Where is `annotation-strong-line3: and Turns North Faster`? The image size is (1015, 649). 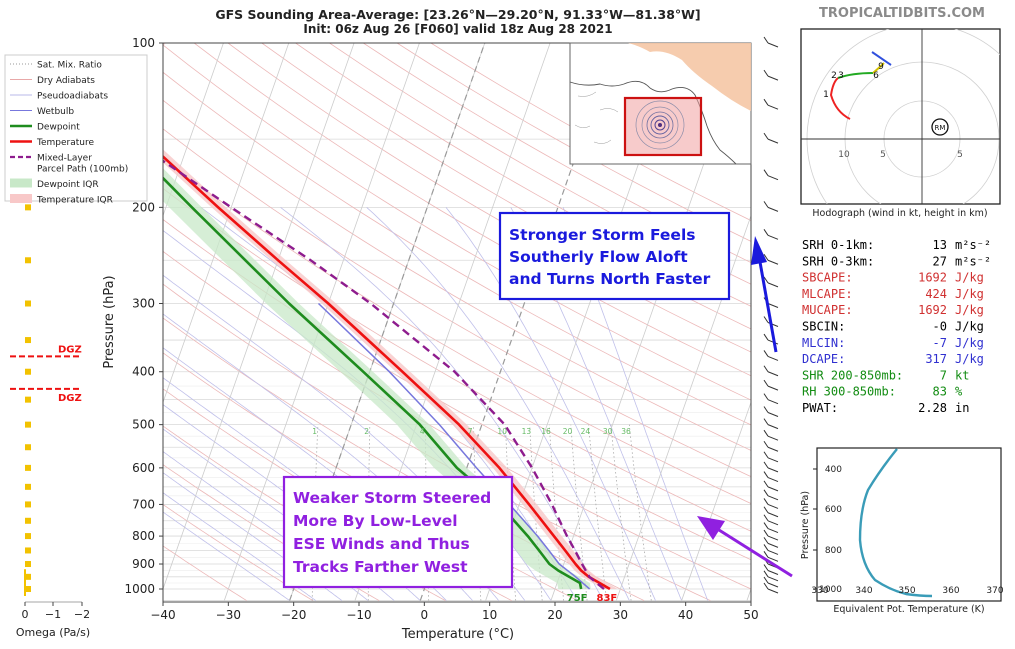 annotation-strong-line3: and Turns North Faster is located at coordinates (610, 279).